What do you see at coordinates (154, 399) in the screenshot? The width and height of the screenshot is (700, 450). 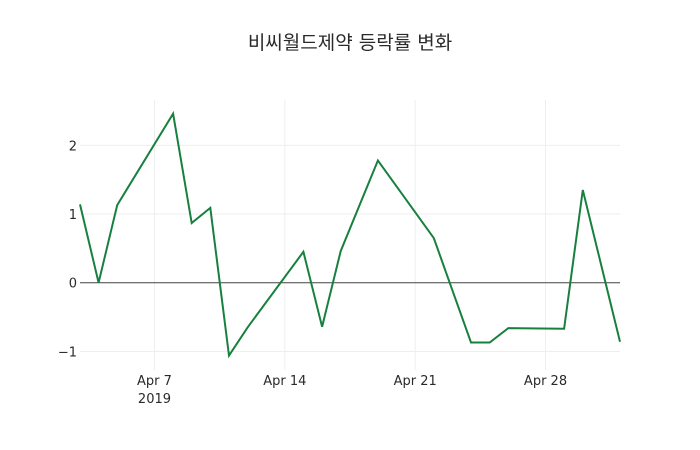 I see `x-tick-year-label: 2019` at bounding box center [154, 399].